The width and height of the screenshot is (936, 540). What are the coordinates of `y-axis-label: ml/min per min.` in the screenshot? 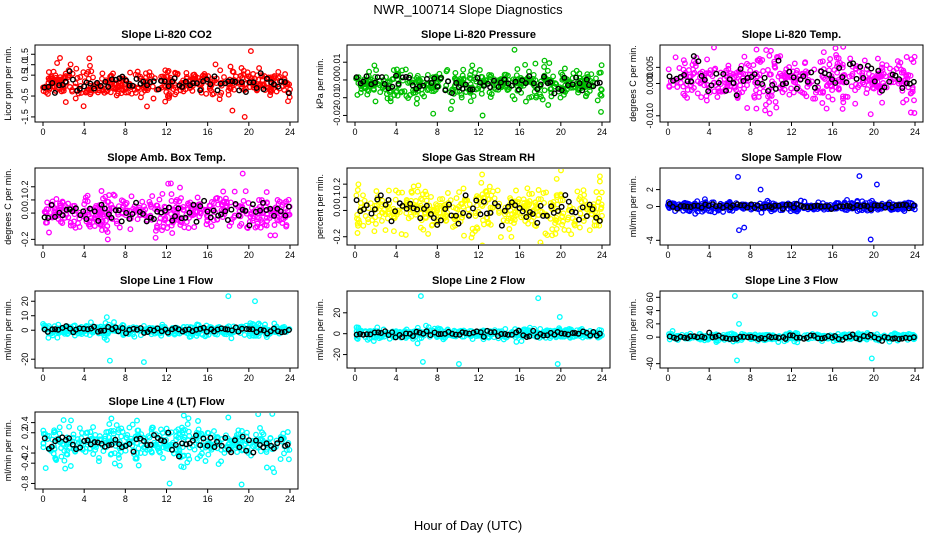 It's located at (633, 207).